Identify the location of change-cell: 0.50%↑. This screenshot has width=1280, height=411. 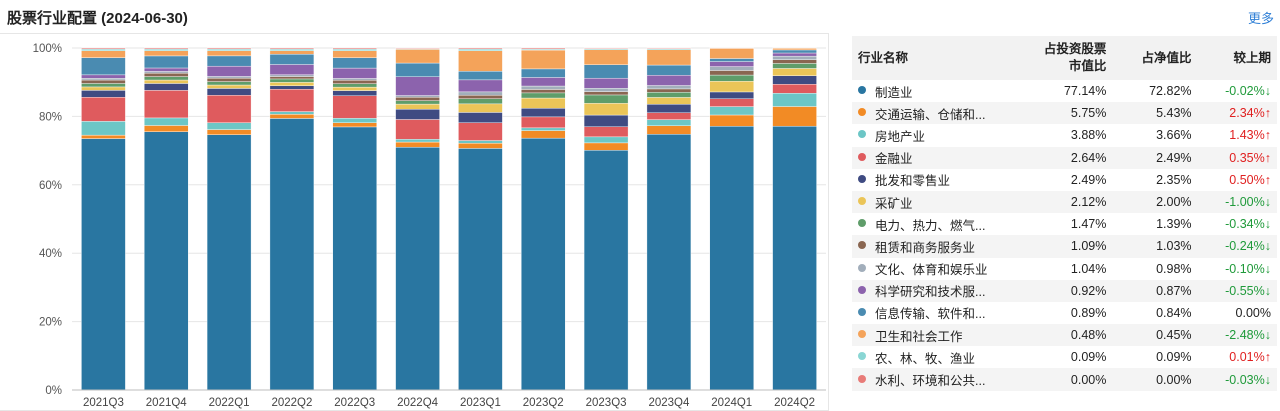
(1250, 179).